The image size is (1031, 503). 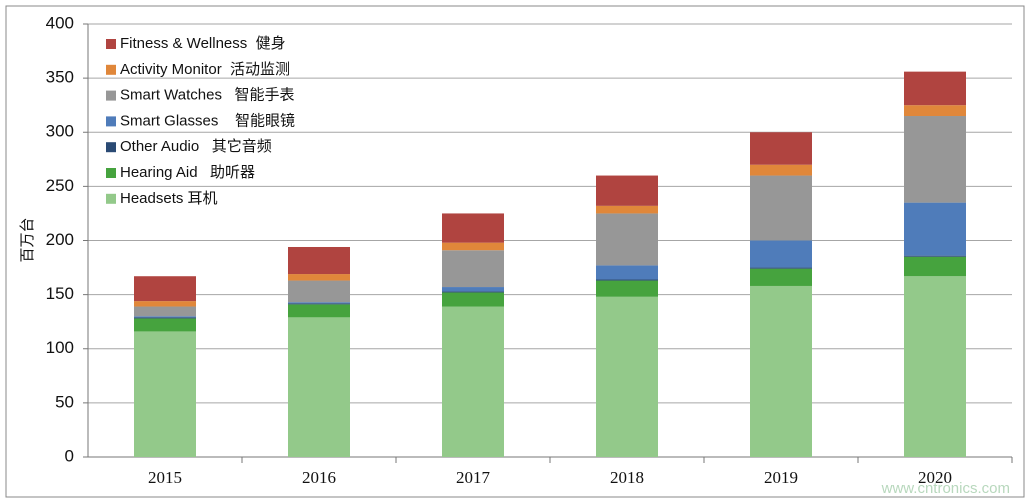 What do you see at coordinates (60, 239) in the screenshot?
I see `y-tick-label: 200` at bounding box center [60, 239].